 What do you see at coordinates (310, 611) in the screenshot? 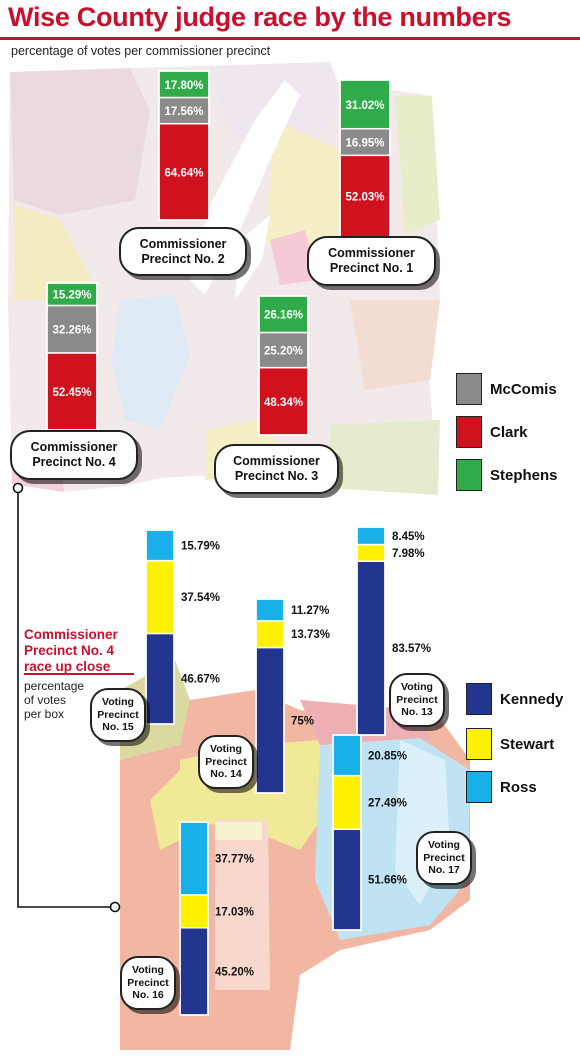
I see `voting-precinct-14-label-ross: 11.27%` at bounding box center [310, 611].